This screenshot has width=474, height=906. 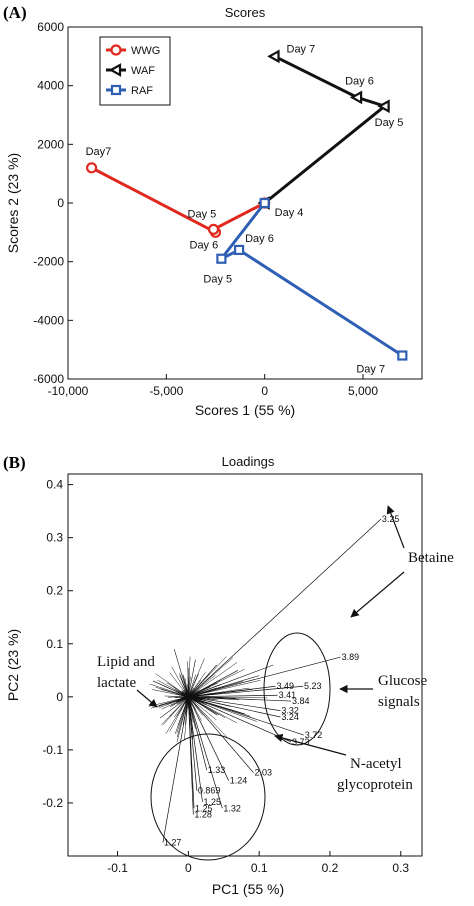 What do you see at coordinates (145, 51) in the screenshot?
I see `legend-label: WWG` at bounding box center [145, 51].